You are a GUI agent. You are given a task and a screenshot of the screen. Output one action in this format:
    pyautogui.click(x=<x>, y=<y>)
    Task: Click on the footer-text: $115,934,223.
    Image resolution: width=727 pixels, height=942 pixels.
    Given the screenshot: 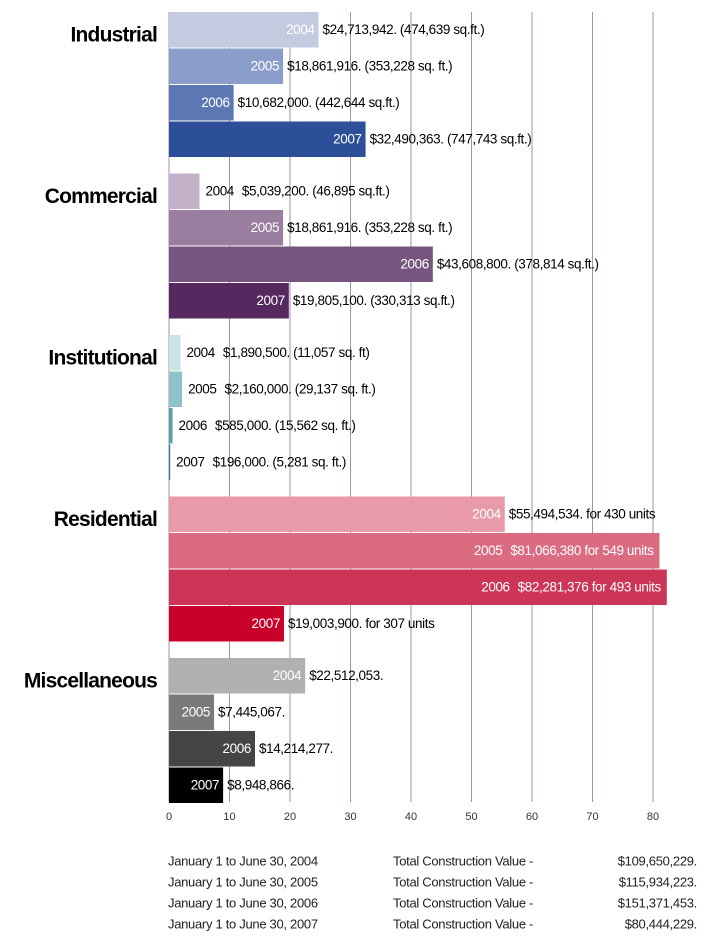 What is the action you would take?
    pyautogui.click(x=658, y=881)
    